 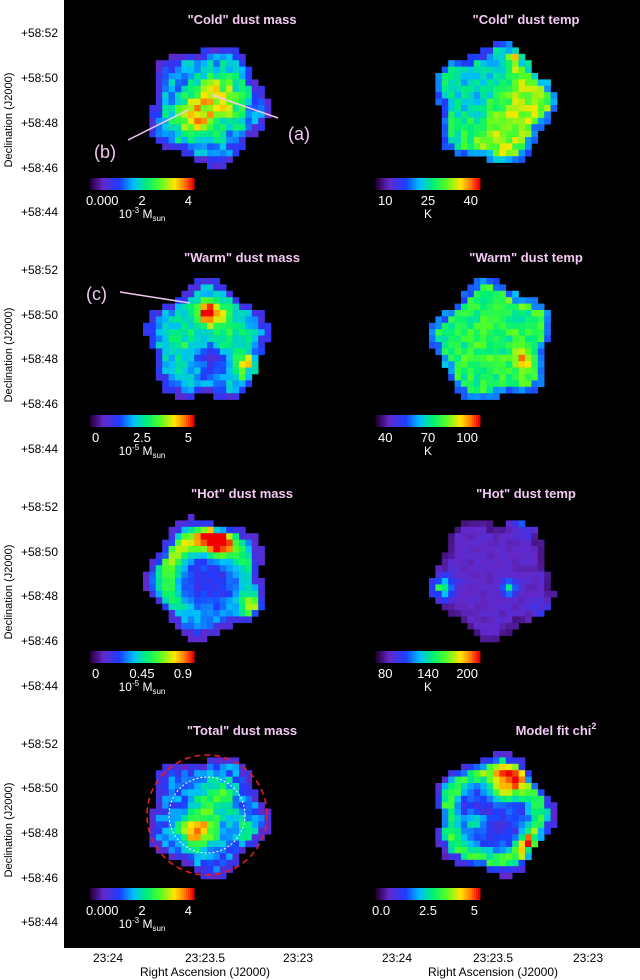 What do you see at coordinates (496, 815) in the screenshot?
I see `map-chi2` at bounding box center [496, 815].